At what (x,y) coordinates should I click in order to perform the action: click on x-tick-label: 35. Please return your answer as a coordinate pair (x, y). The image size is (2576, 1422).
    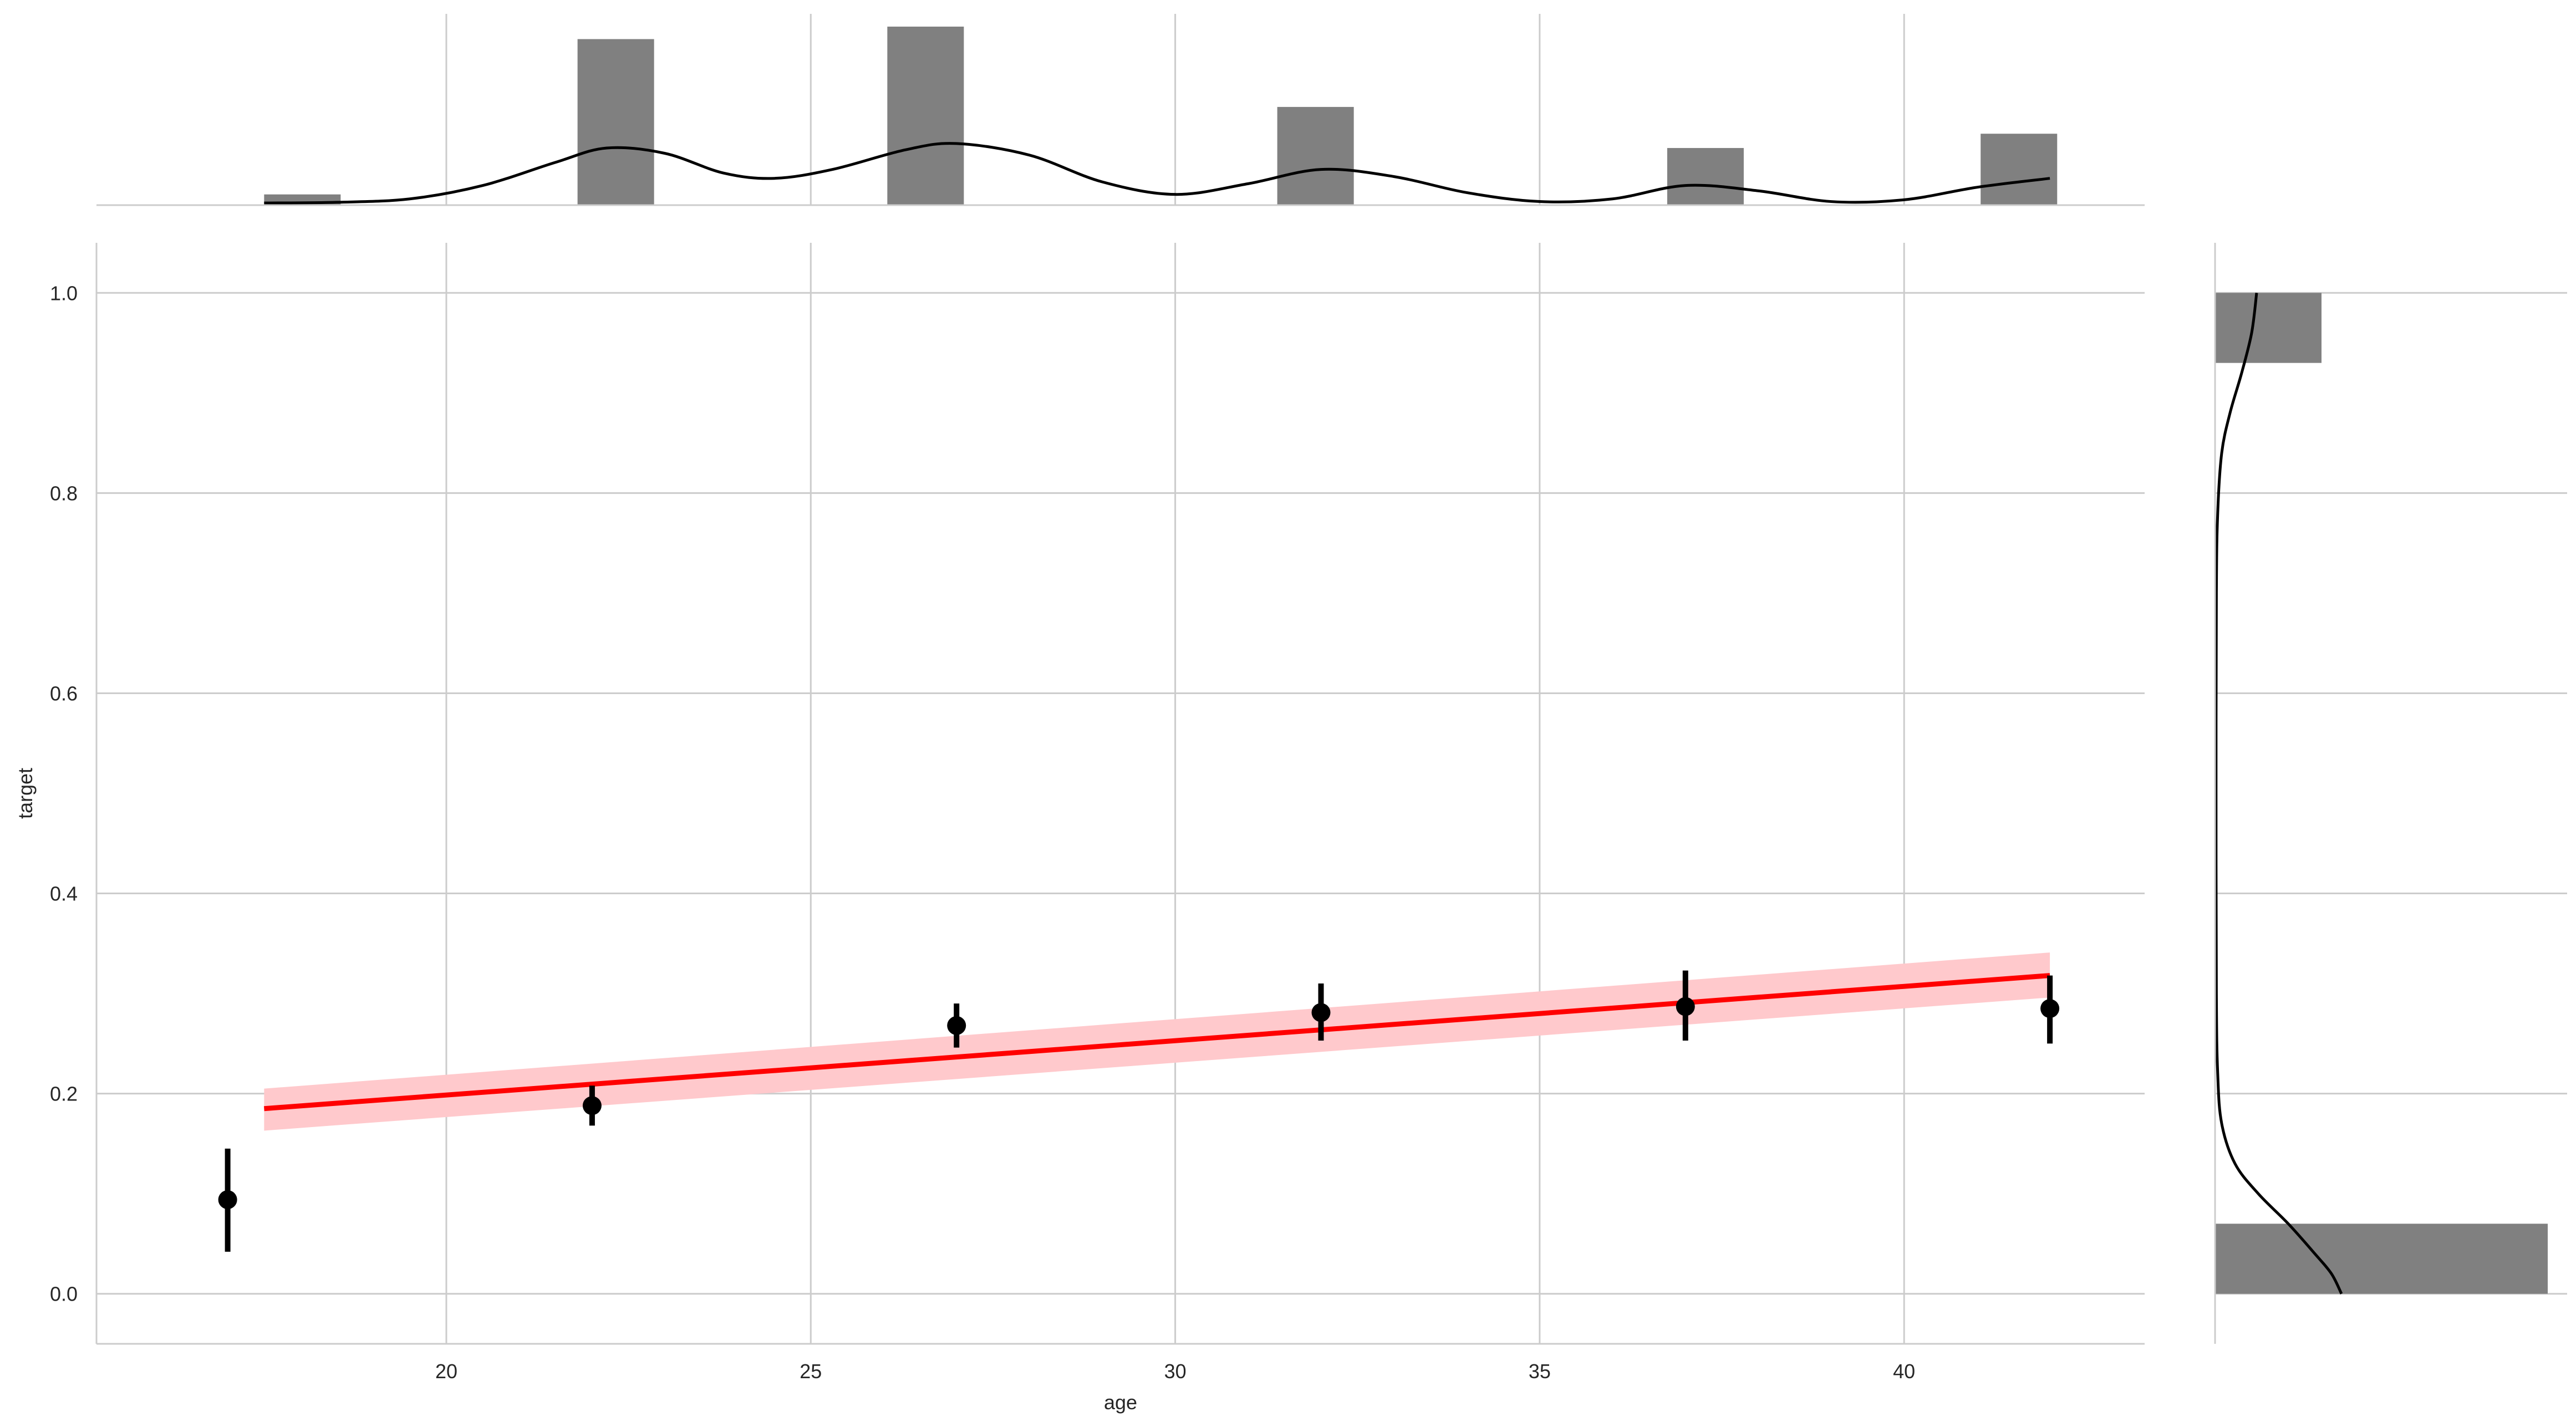
    Looking at the image, I should click on (1540, 1371).